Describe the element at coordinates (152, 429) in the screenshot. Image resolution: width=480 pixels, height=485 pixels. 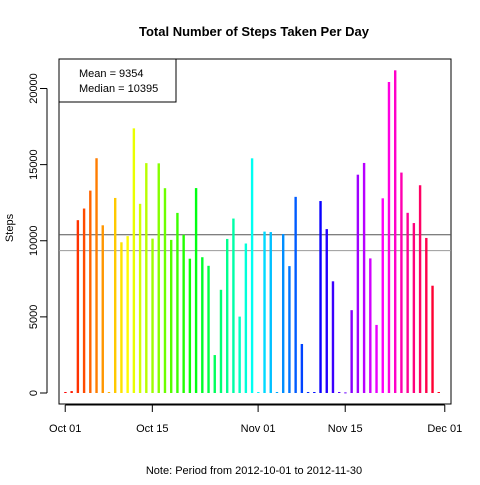
I see `x-tick-label: Oct 15` at that location.